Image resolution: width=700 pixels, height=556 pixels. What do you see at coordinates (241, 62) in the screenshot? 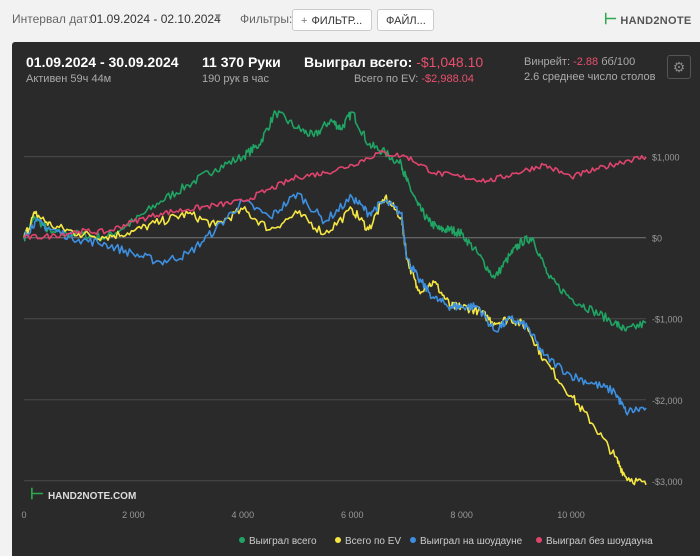
I see `hands-count: 11 370 Руки` at bounding box center [241, 62].